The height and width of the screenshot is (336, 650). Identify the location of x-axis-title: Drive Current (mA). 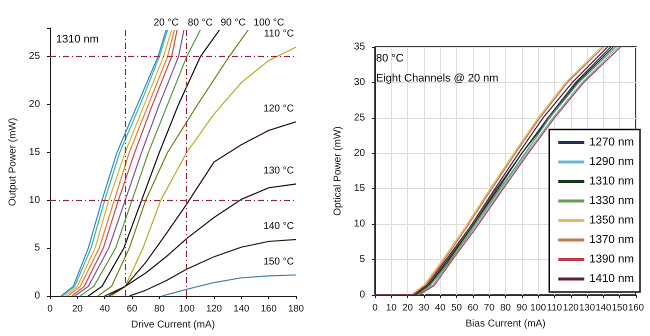
(173, 325).